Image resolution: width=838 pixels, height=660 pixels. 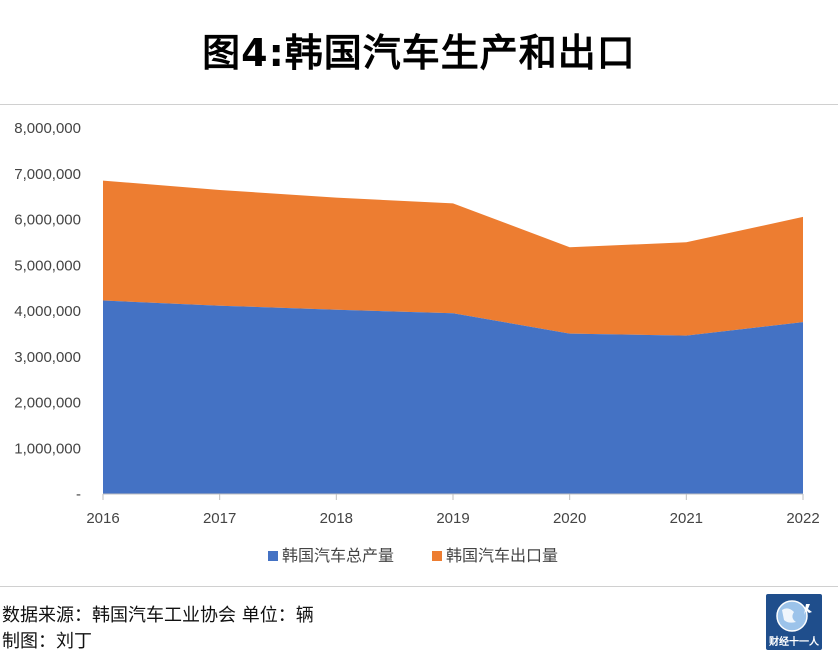 What do you see at coordinates (47, 641) in the screenshot?
I see `author-credit: 制图：刘丁` at bounding box center [47, 641].